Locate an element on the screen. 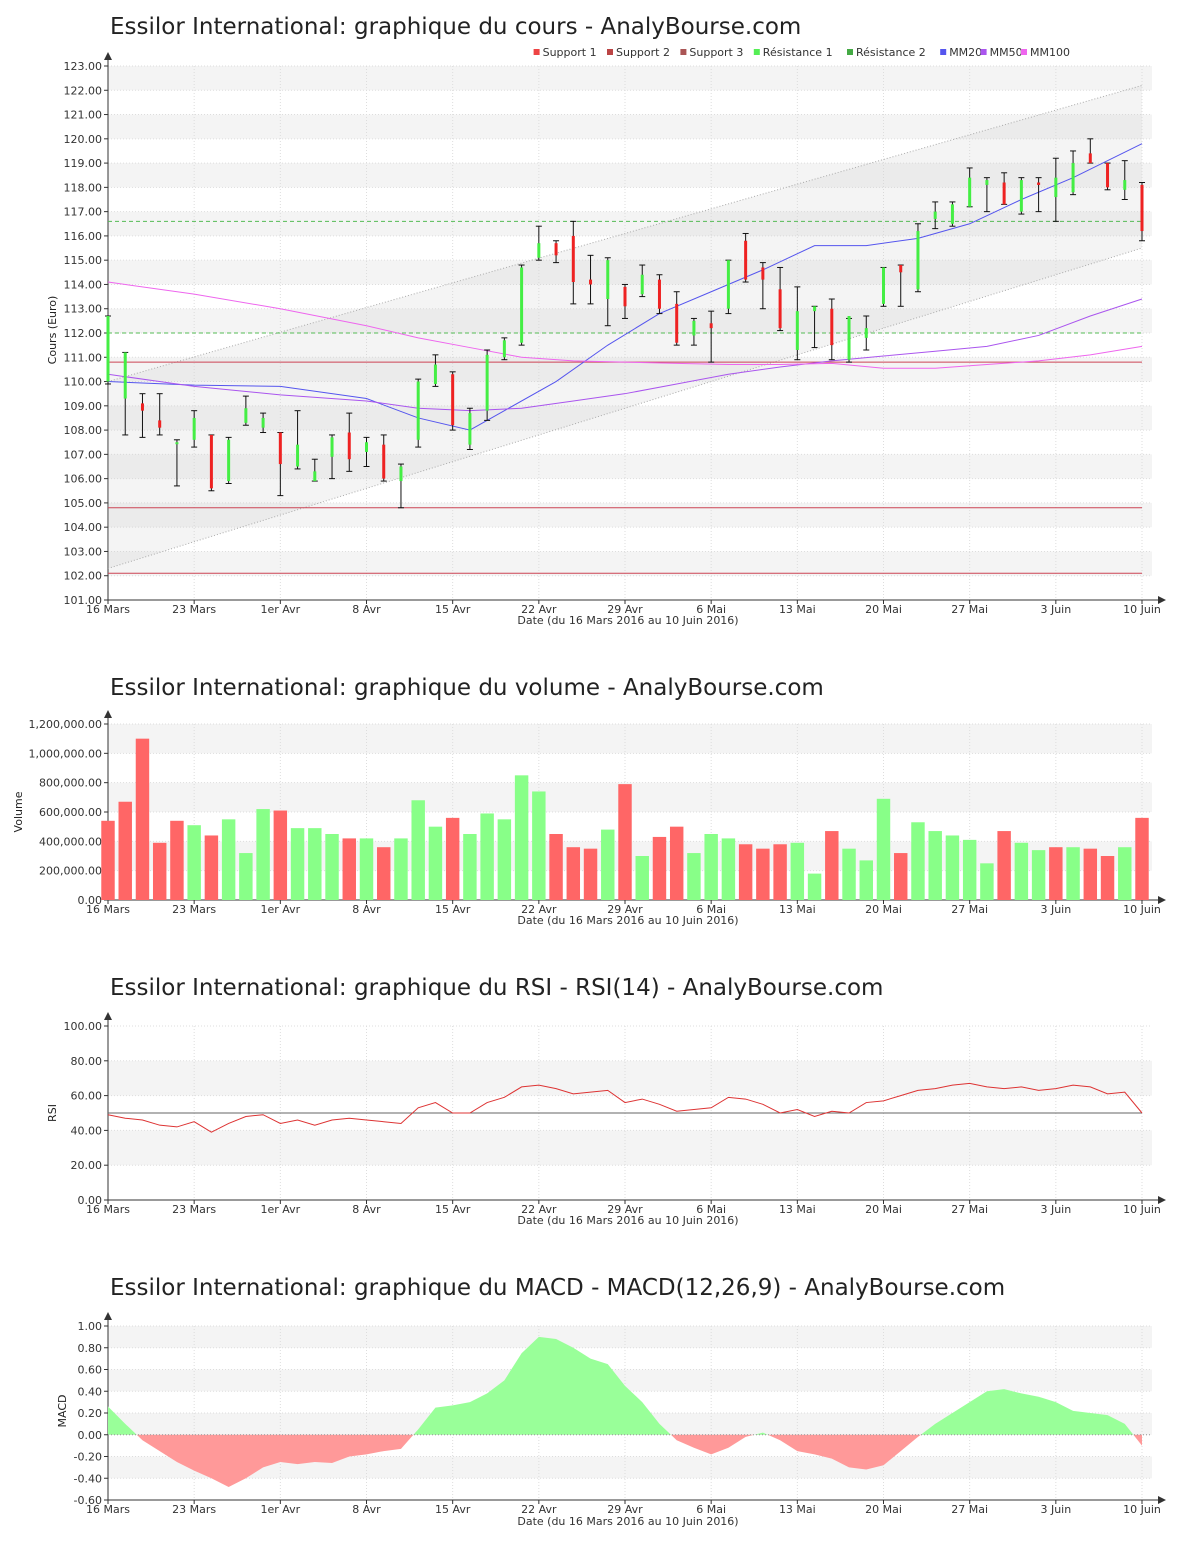 This screenshot has height=1550, width=1200. mm50-line is located at coordinates (625, 355).